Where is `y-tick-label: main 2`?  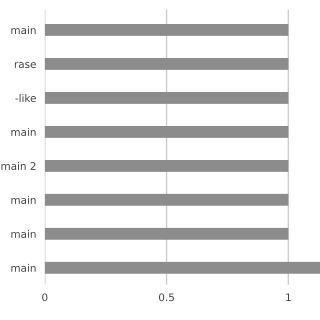
y-tick-label: main 2 is located at coordinates (18, 166).